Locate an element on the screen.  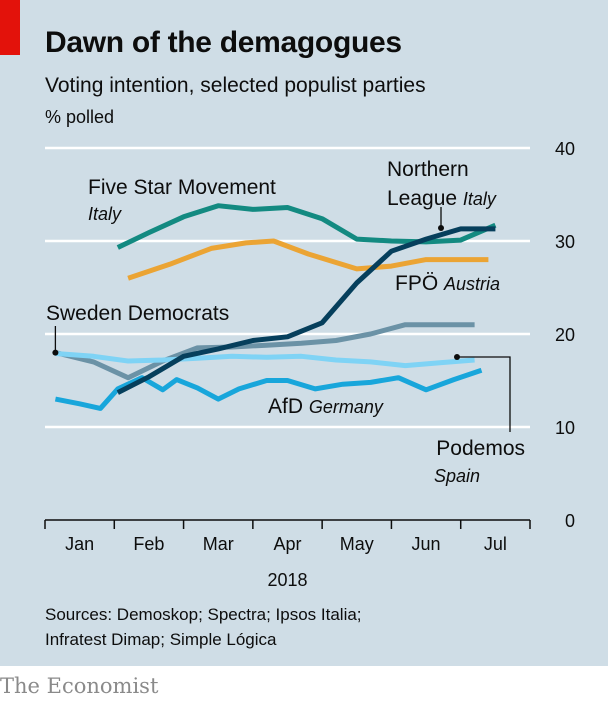
series-line-sweden-democrats is located at coordinates (264, 351).